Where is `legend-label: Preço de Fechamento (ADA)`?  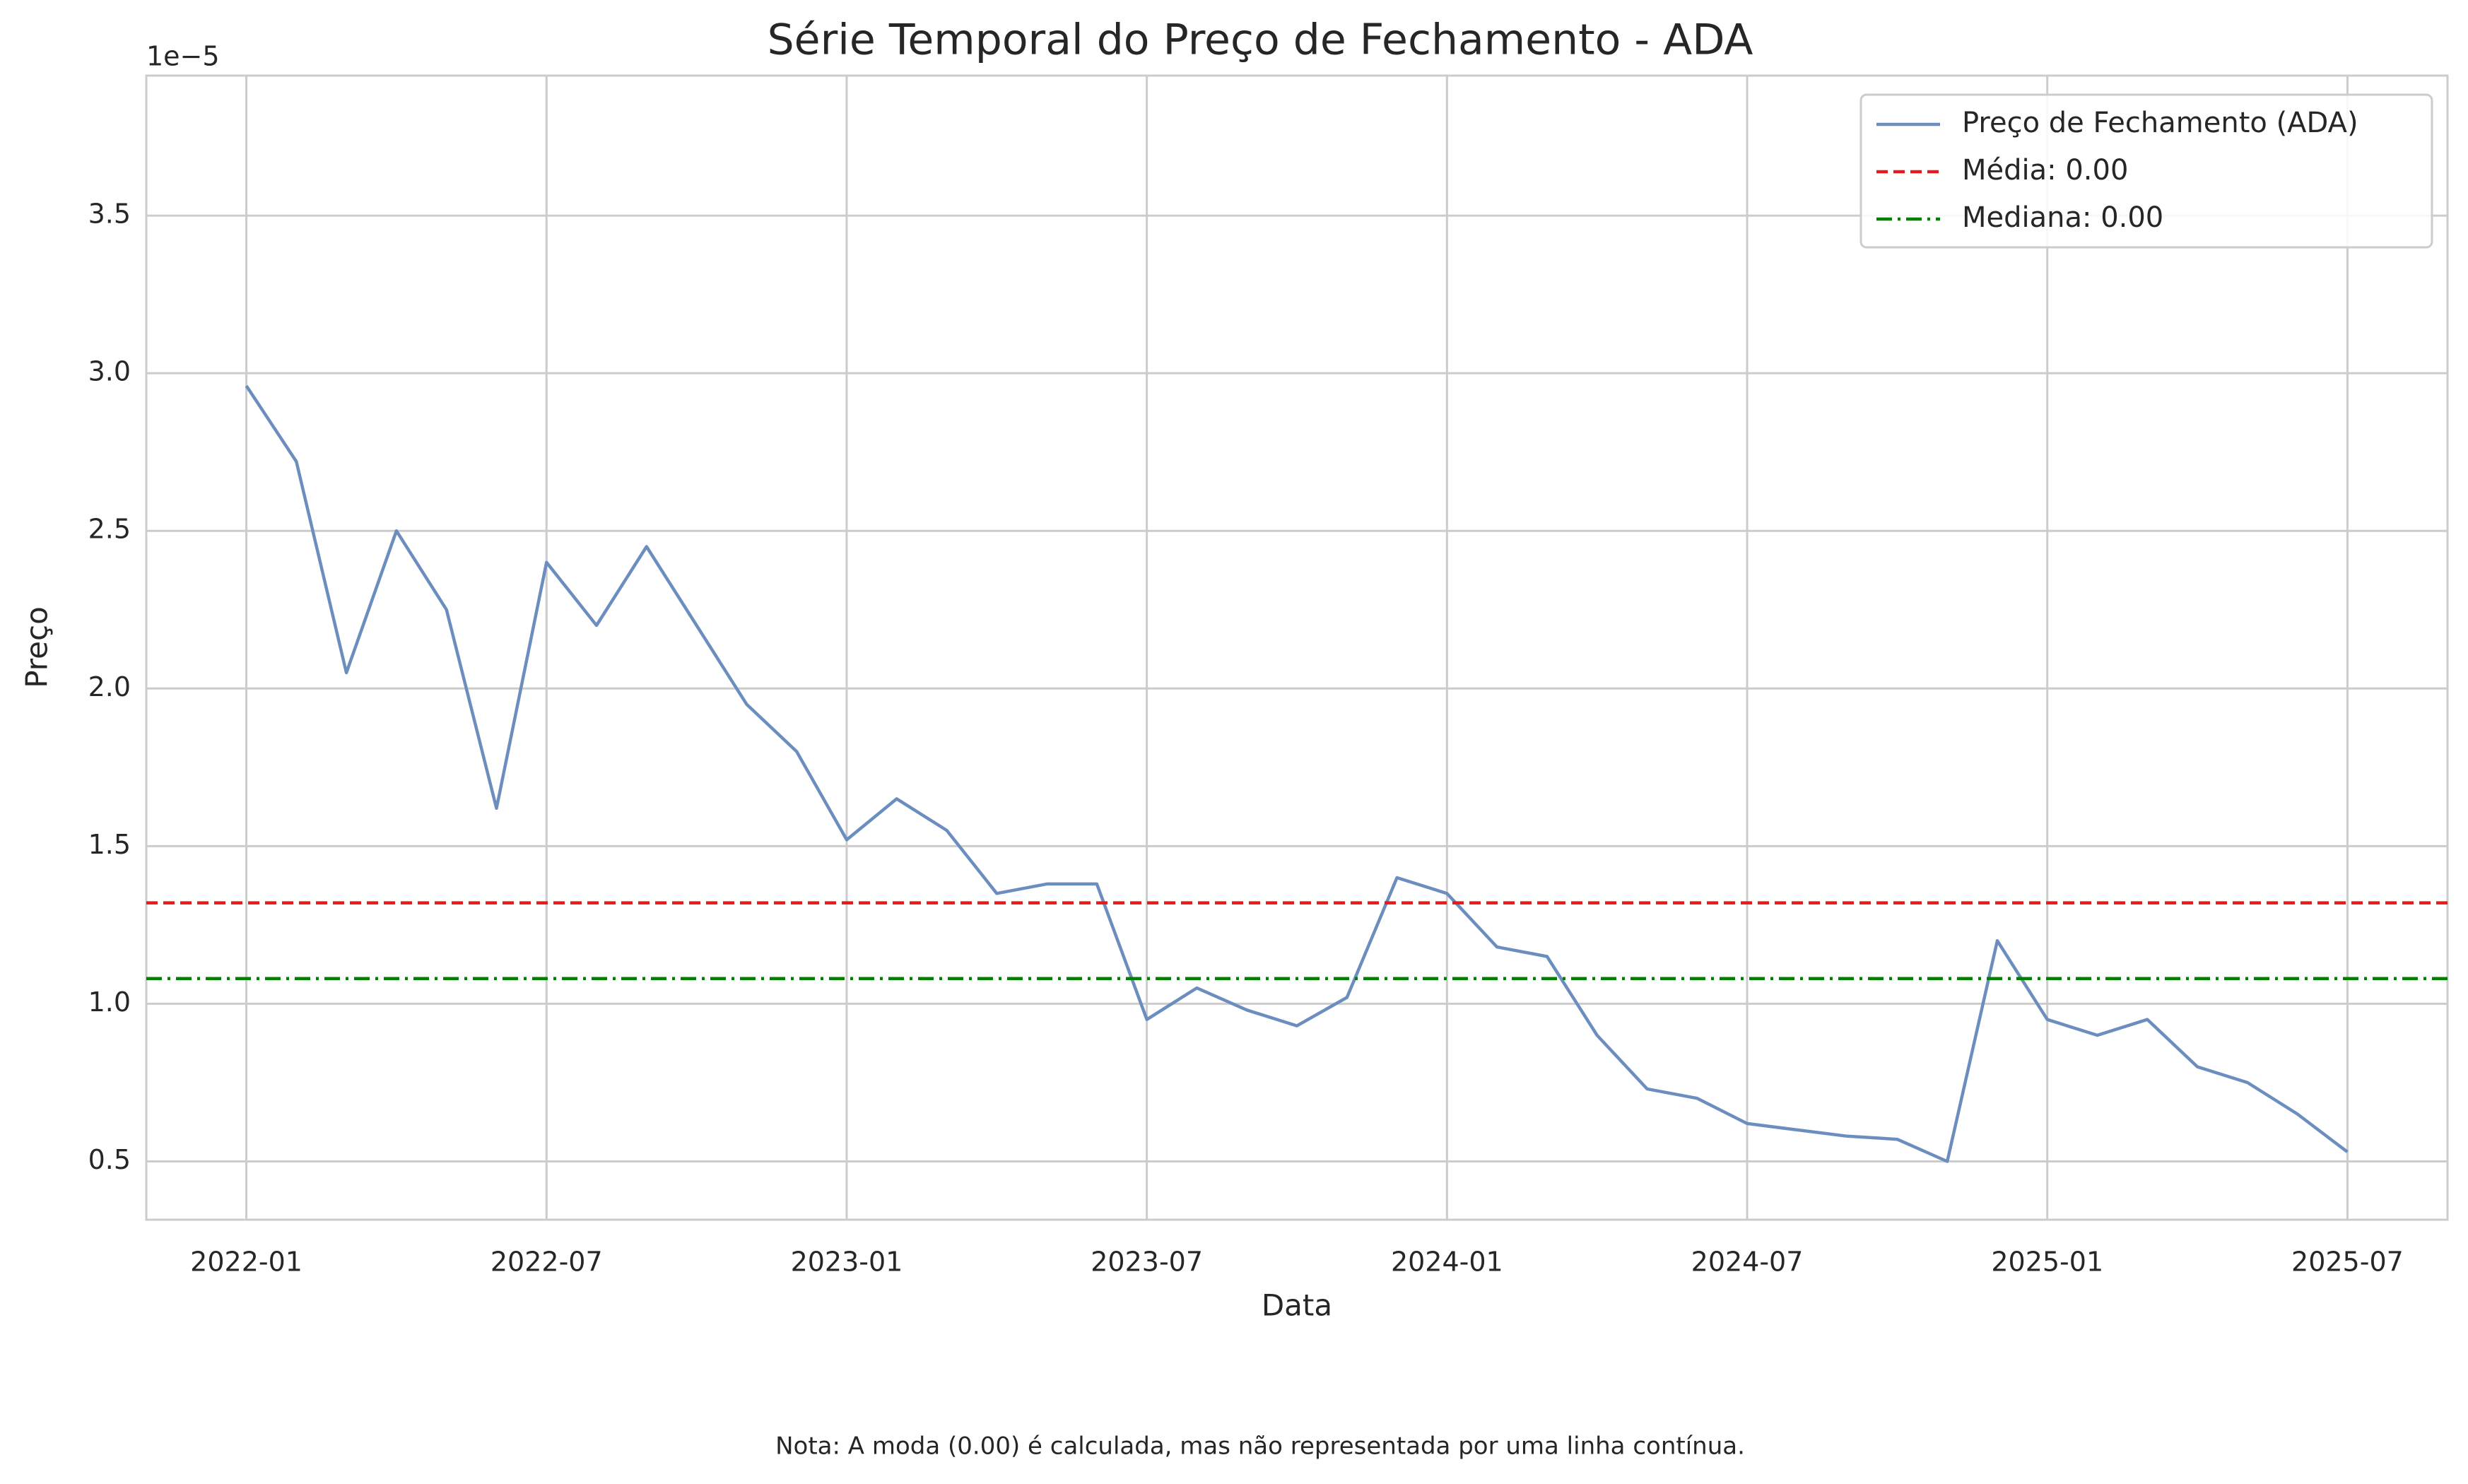
legend-label: Preço de Fechamento (ADA) is located at coordinates (2160, 123).